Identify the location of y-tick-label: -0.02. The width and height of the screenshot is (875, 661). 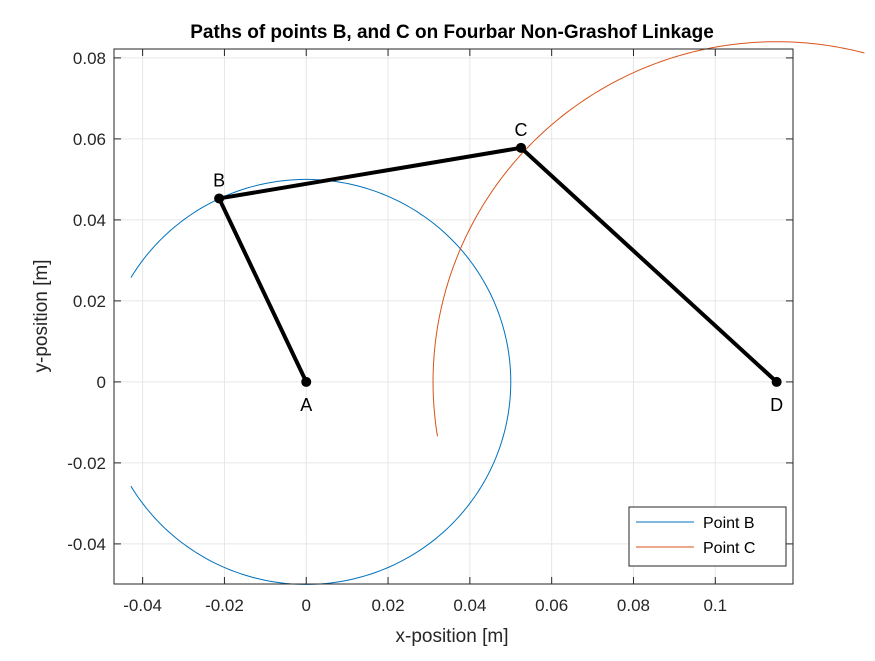
(86, 463).